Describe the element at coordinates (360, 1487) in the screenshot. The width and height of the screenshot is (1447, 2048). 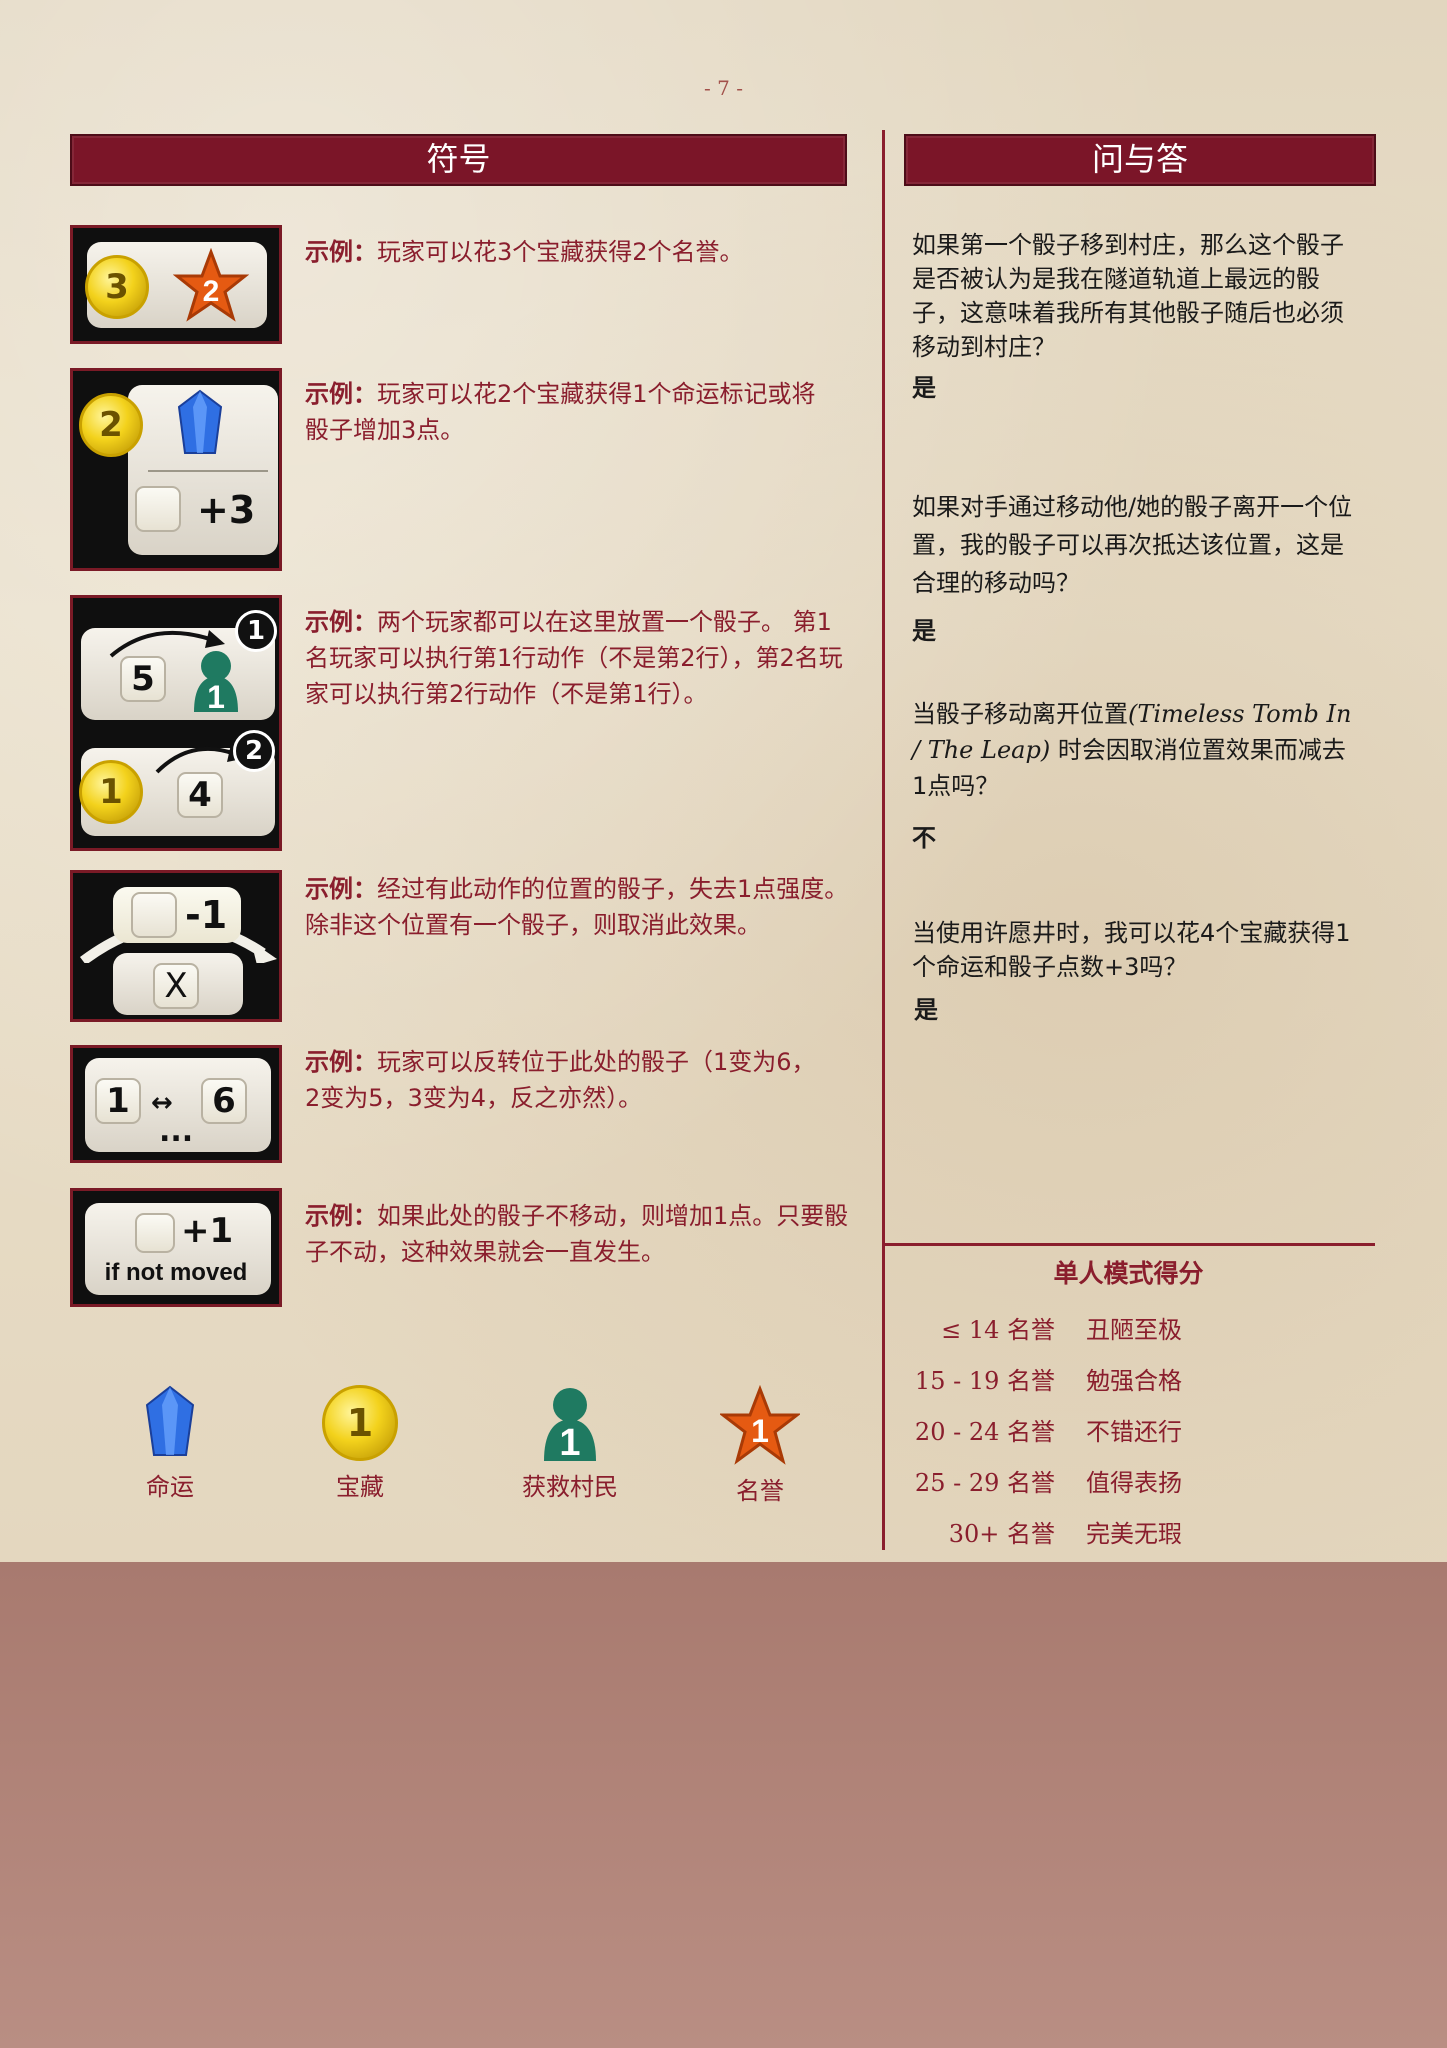
I see `legend-treasure-label: 宝藏` at that location.